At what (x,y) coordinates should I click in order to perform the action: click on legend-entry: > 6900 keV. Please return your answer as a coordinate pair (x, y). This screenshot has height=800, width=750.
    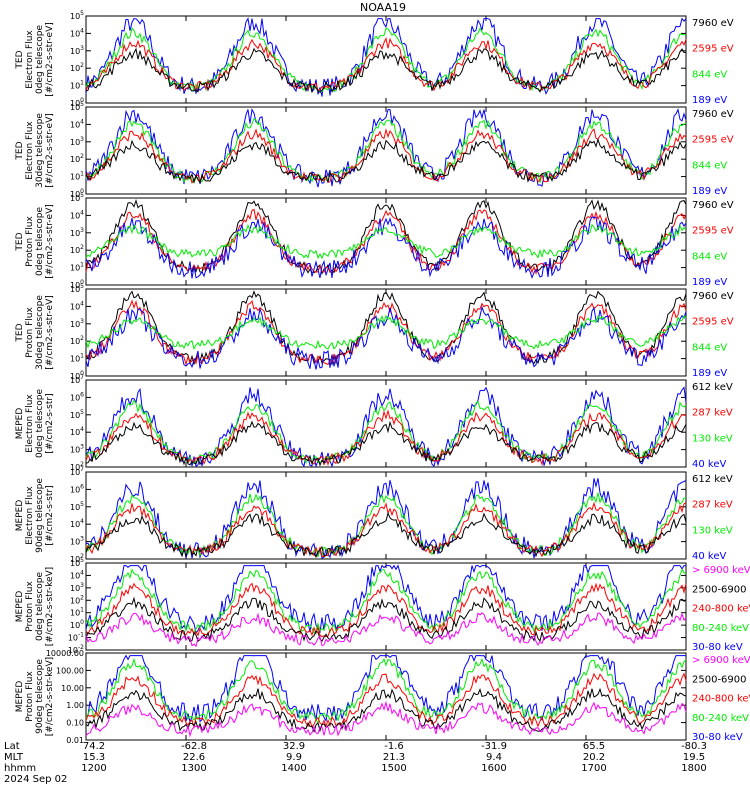
    Looking at the image, I should click on (721, 570).